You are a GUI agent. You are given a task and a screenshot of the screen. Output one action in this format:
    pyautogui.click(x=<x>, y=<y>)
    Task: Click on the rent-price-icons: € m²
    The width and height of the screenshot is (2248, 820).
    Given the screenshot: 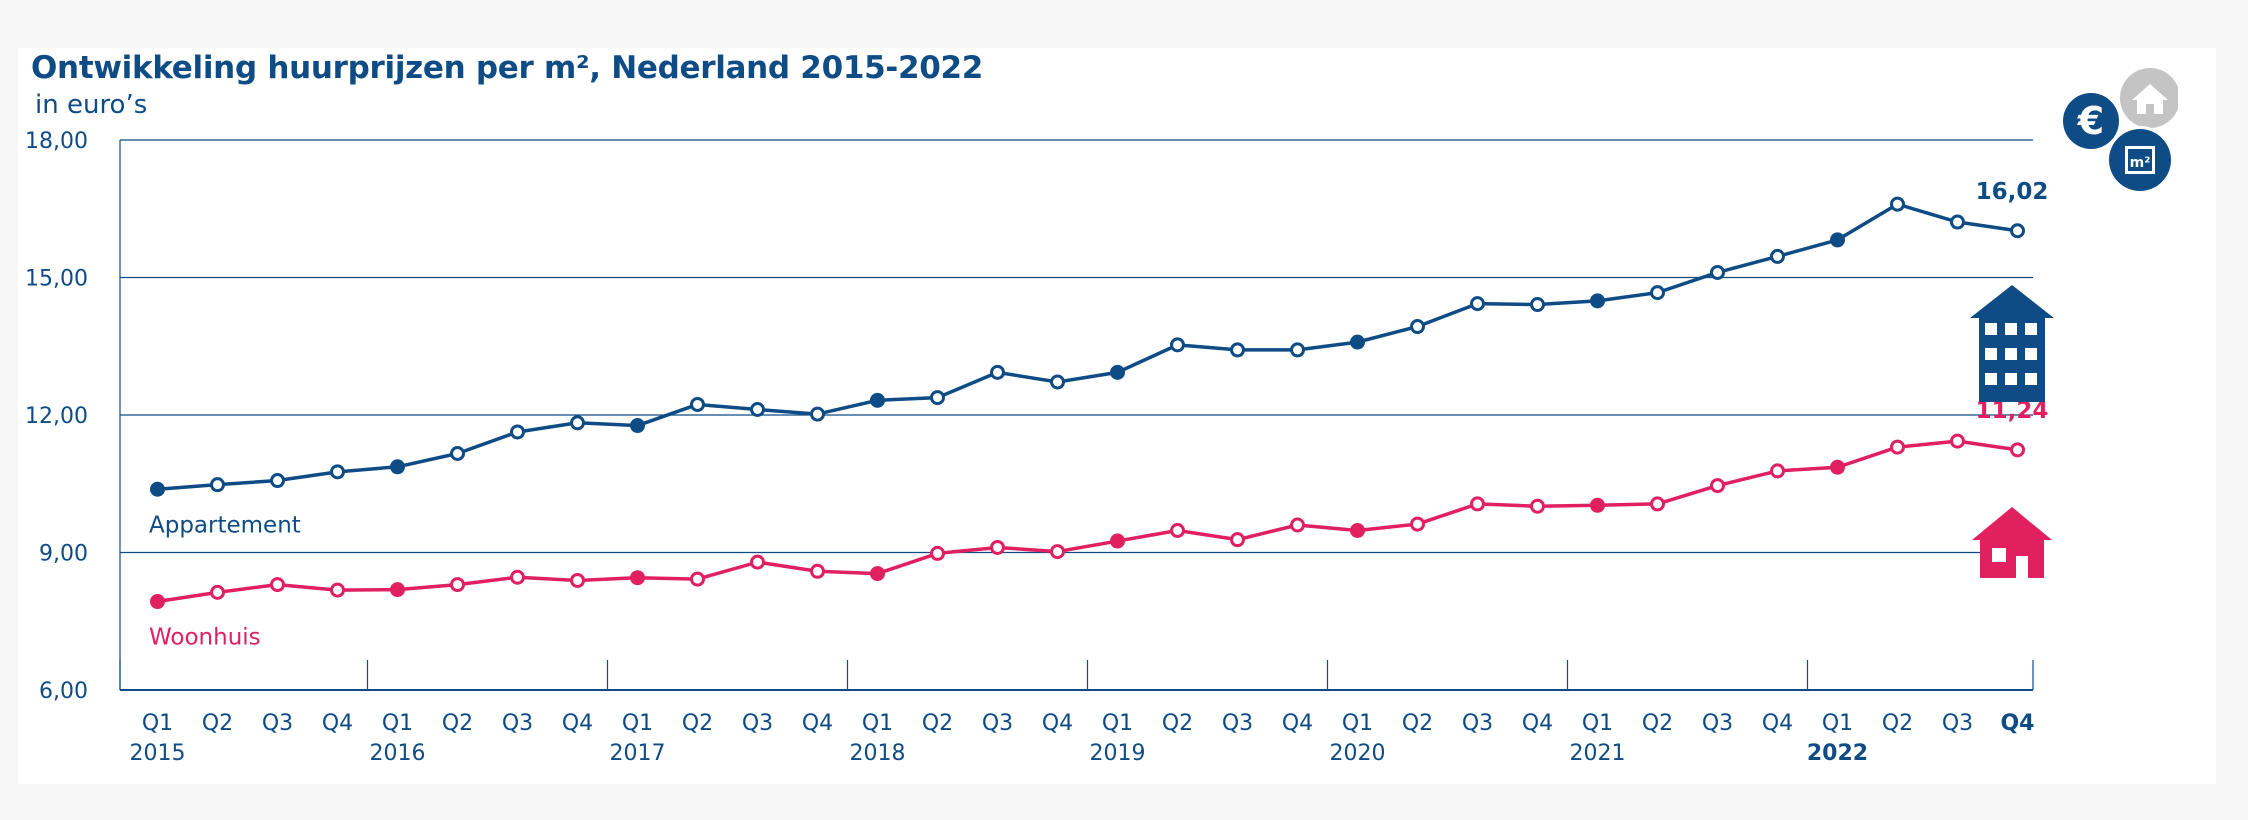 What is the action you would take?
    pyautogui.click(x=2119, y=131)
    